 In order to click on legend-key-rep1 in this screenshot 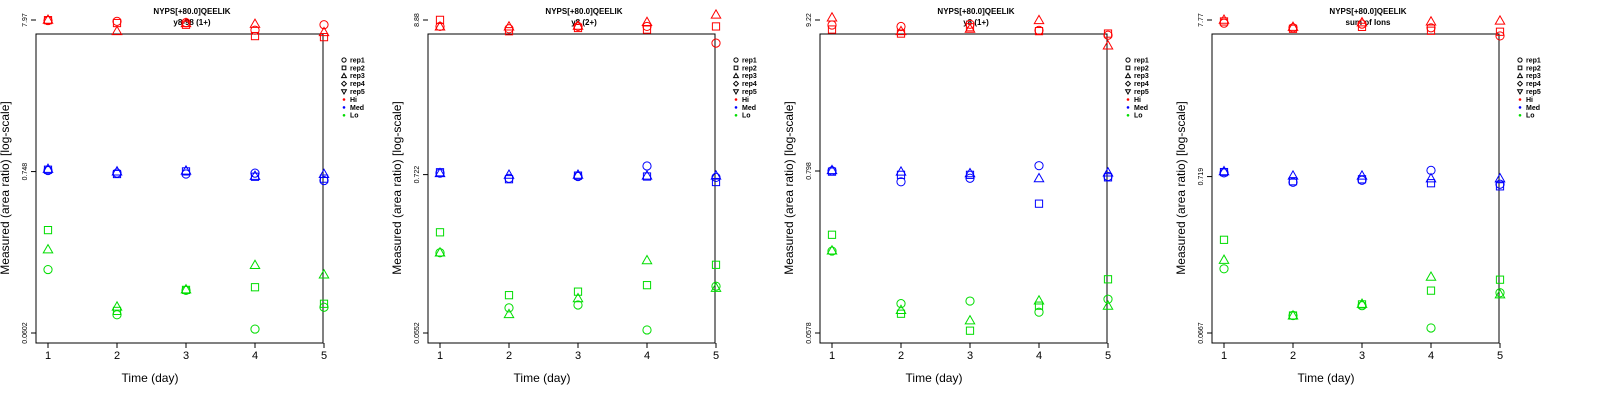, I will do `click(1128, 60)`.